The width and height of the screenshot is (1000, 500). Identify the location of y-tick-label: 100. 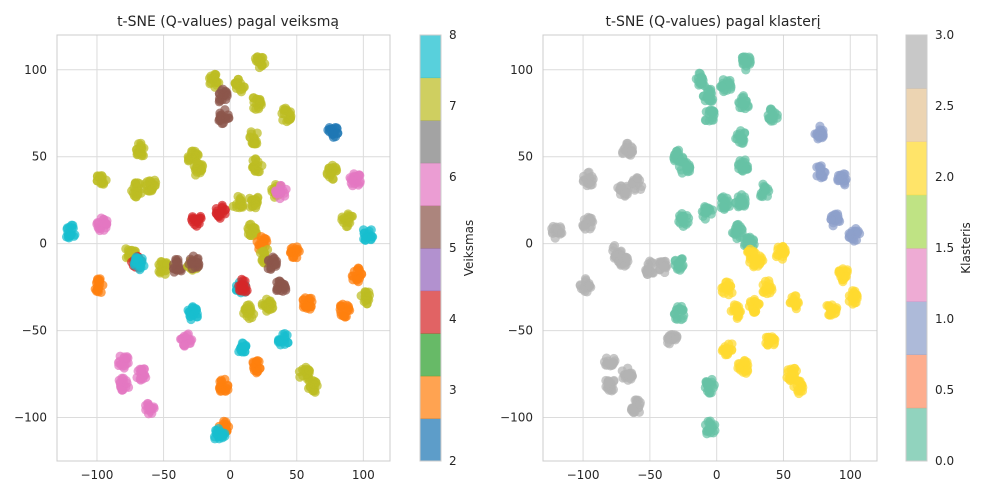
(521, 70).